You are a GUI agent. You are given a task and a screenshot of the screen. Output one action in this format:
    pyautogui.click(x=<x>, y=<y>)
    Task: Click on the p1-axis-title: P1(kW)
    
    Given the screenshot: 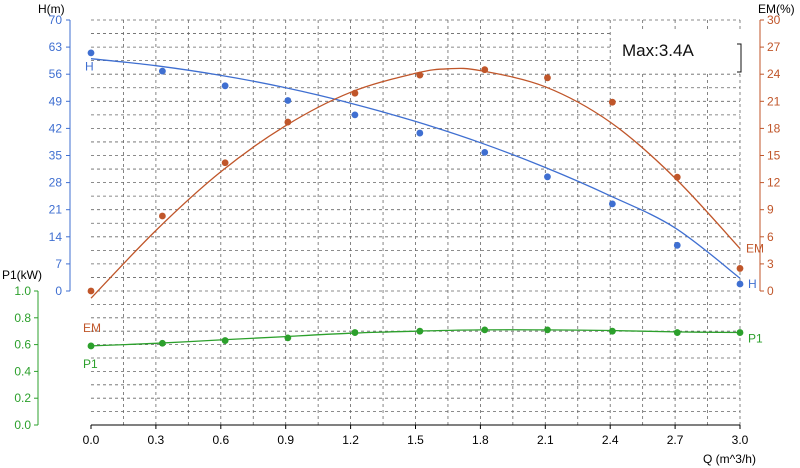 What is the action you would take?
    pyautogui.click(x=22, y=275)
    